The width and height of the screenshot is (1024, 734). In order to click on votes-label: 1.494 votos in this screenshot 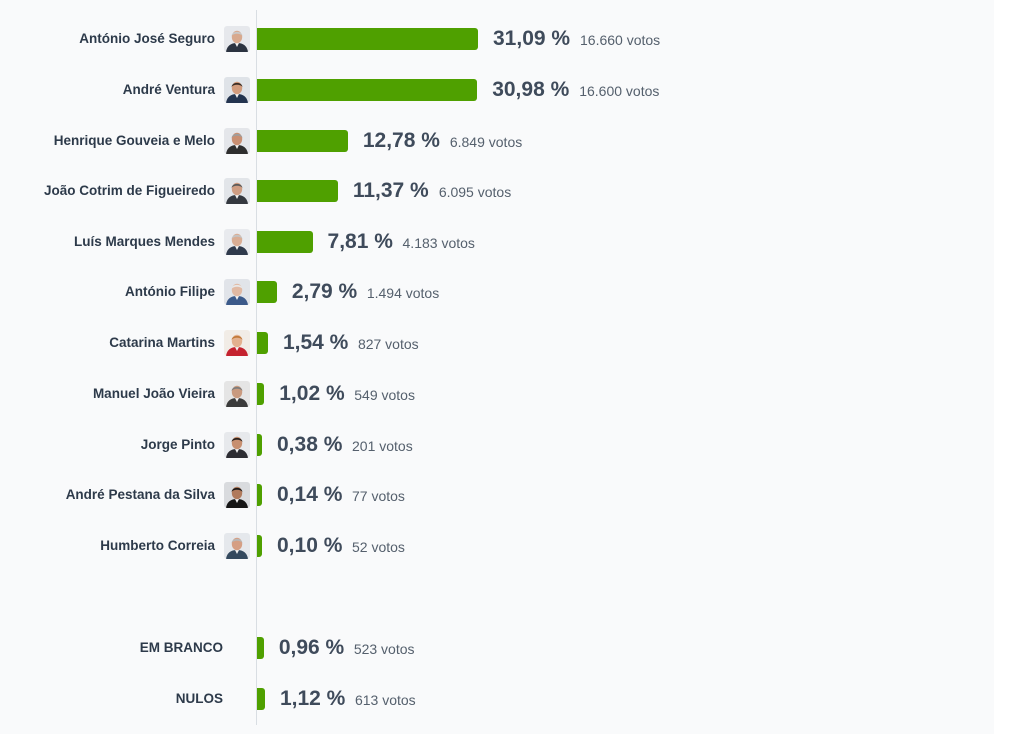, I will do `click(403, 293)`.